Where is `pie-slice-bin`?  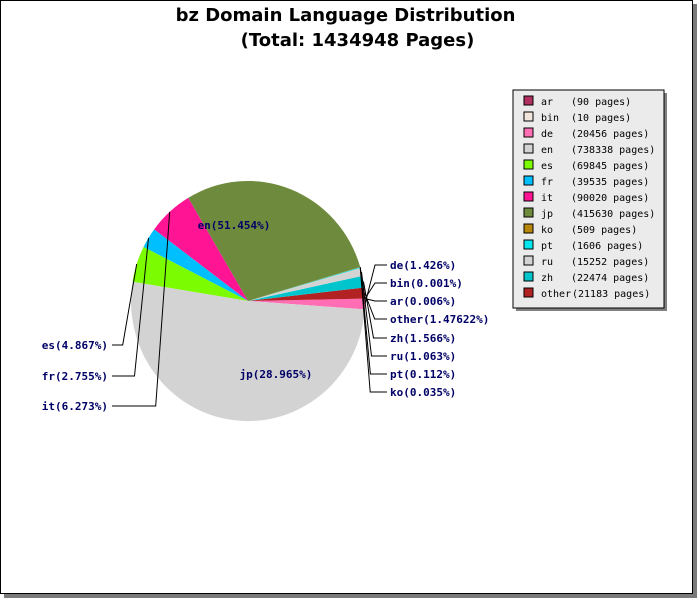 pie-slice-bin is located at coordinates (306, 299).